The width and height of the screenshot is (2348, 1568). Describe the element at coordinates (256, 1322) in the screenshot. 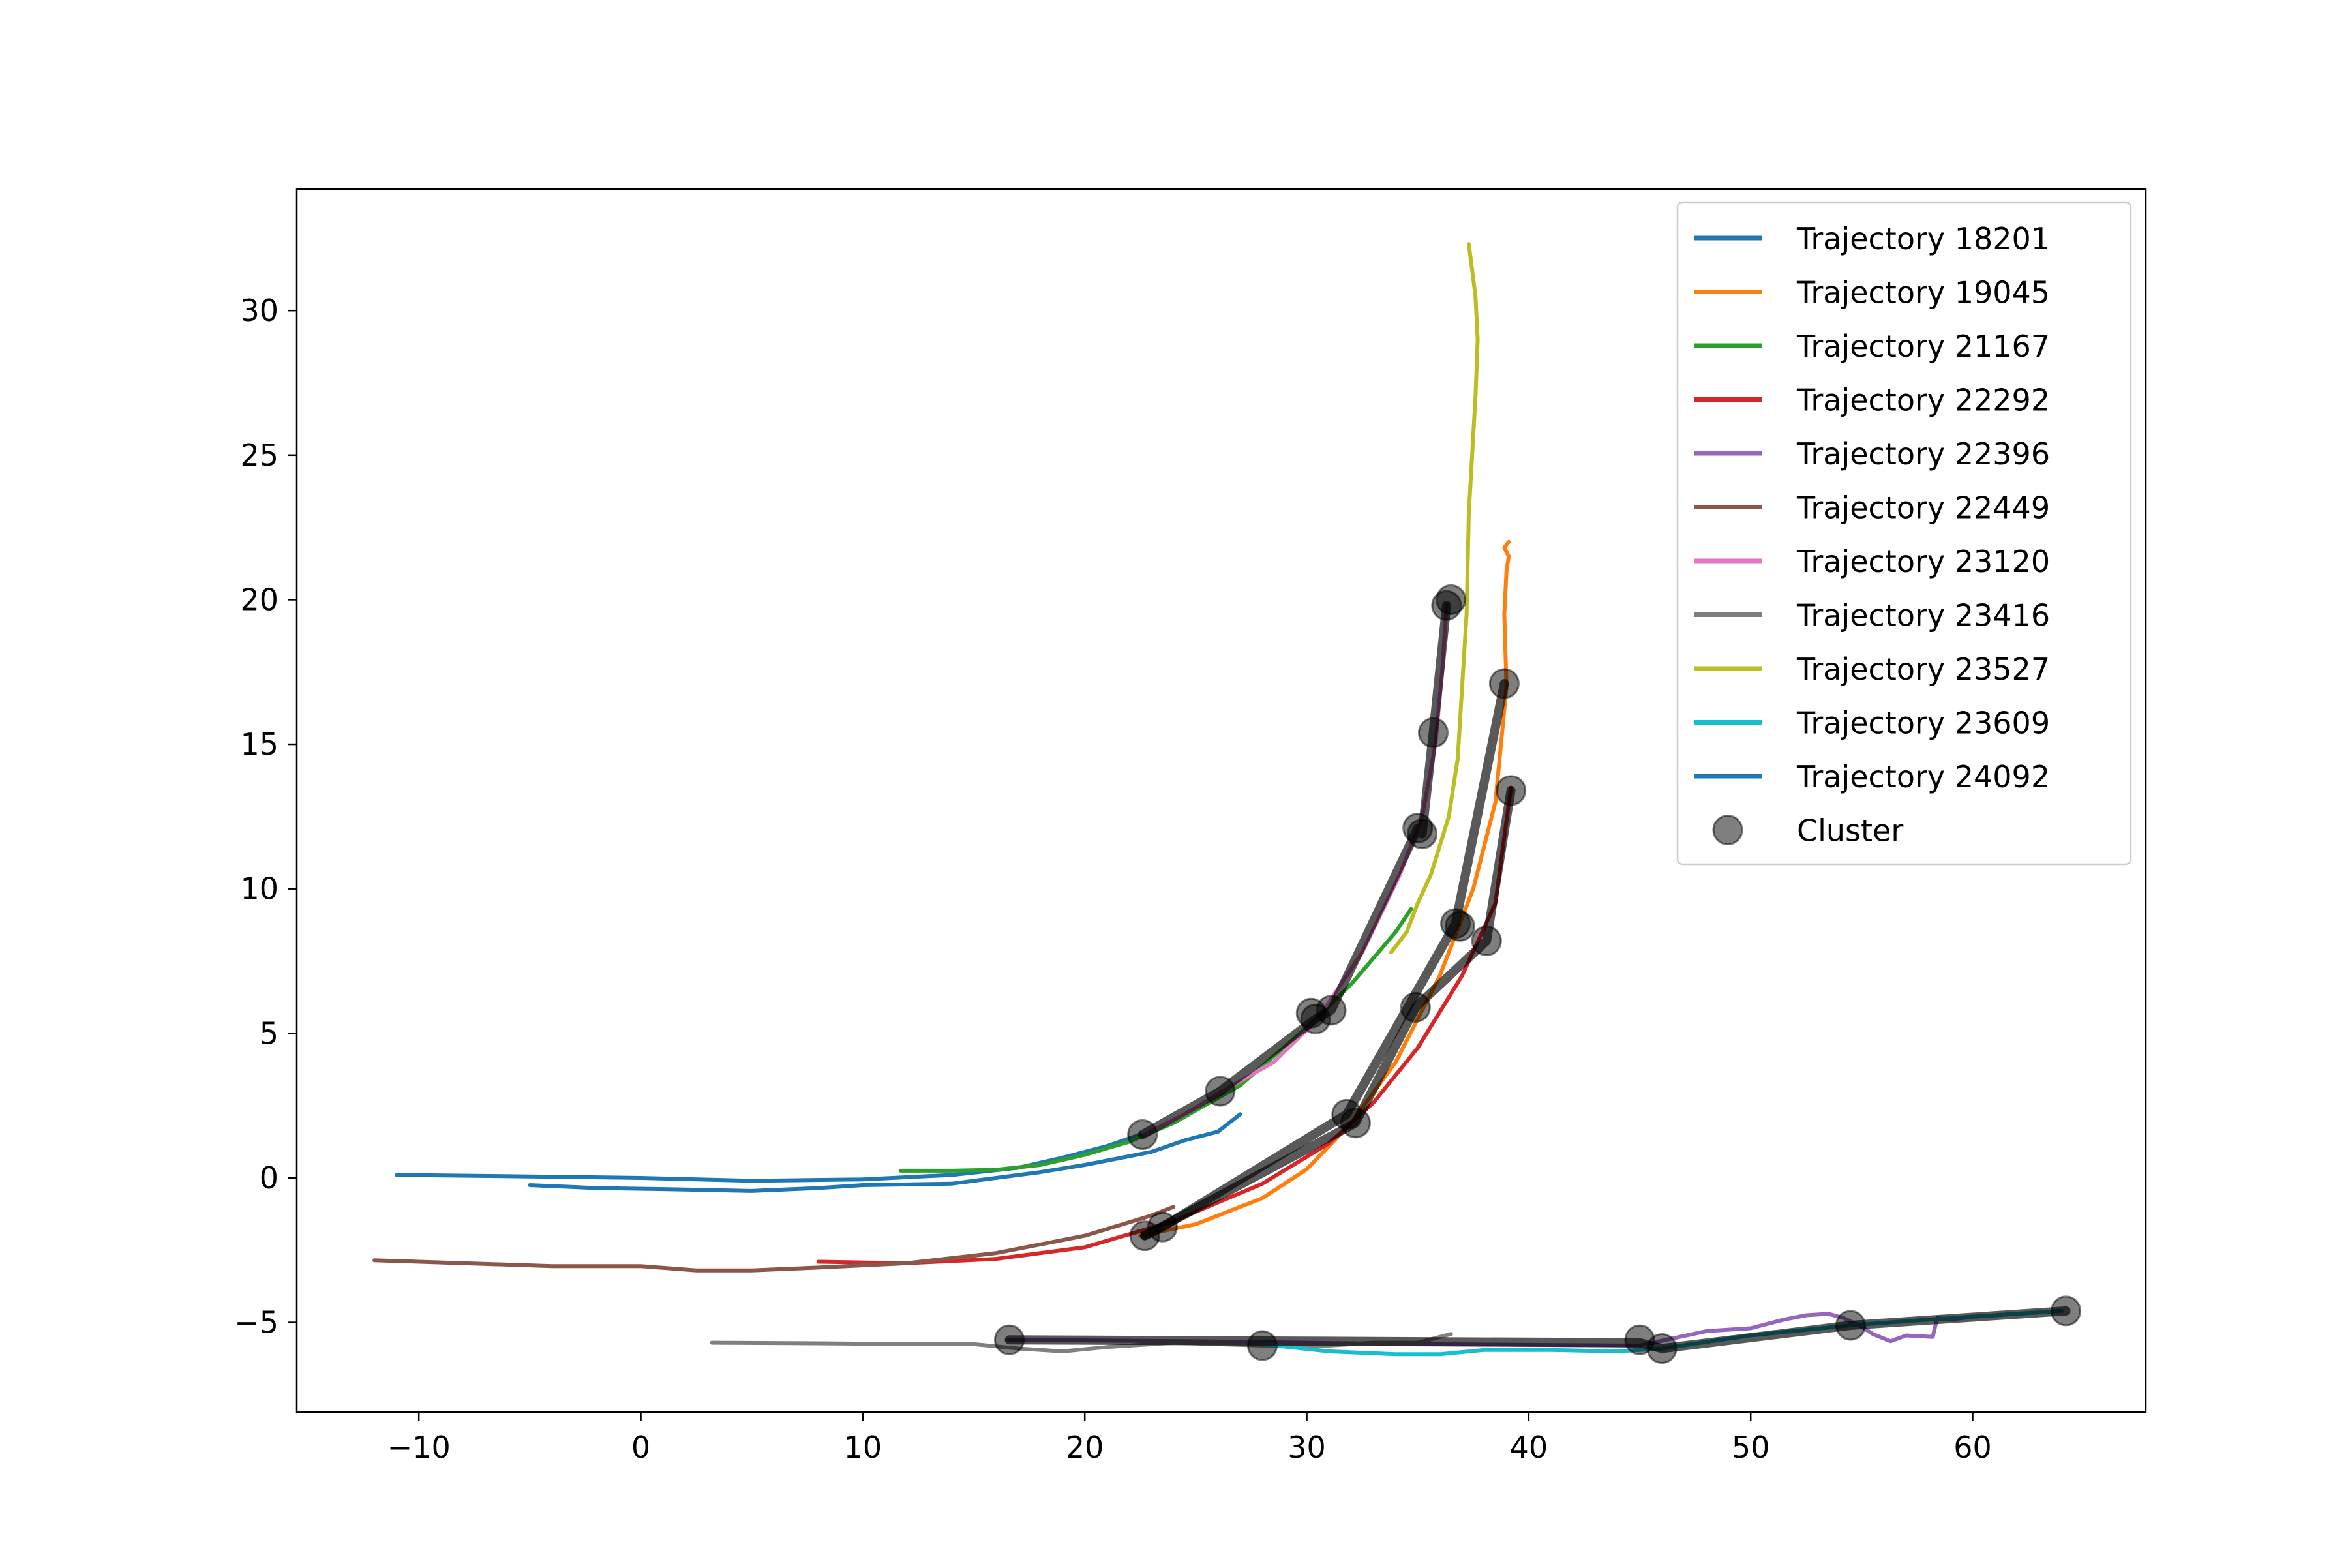

I see `y-tick-label: −5` at that location.